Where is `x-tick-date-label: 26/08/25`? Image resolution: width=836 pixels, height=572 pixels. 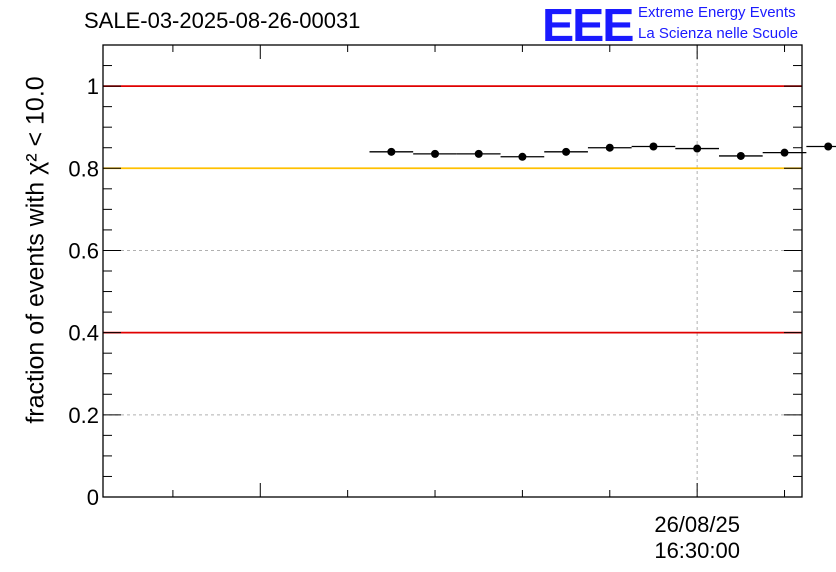
x-tick-date-label: 26/08/25 is located at coordinates (697, 524).